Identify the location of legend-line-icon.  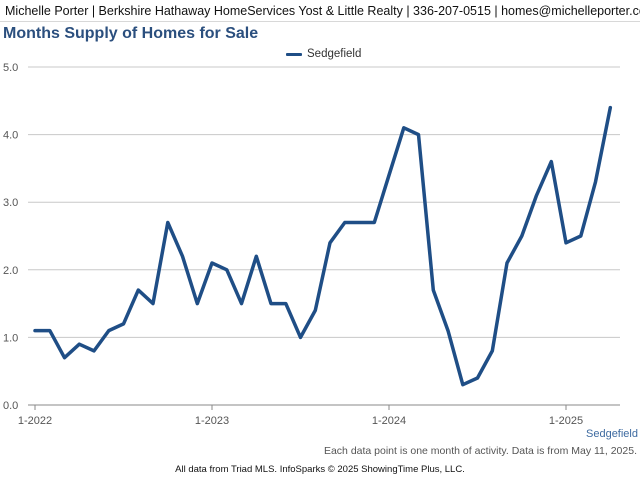
(294, 54).